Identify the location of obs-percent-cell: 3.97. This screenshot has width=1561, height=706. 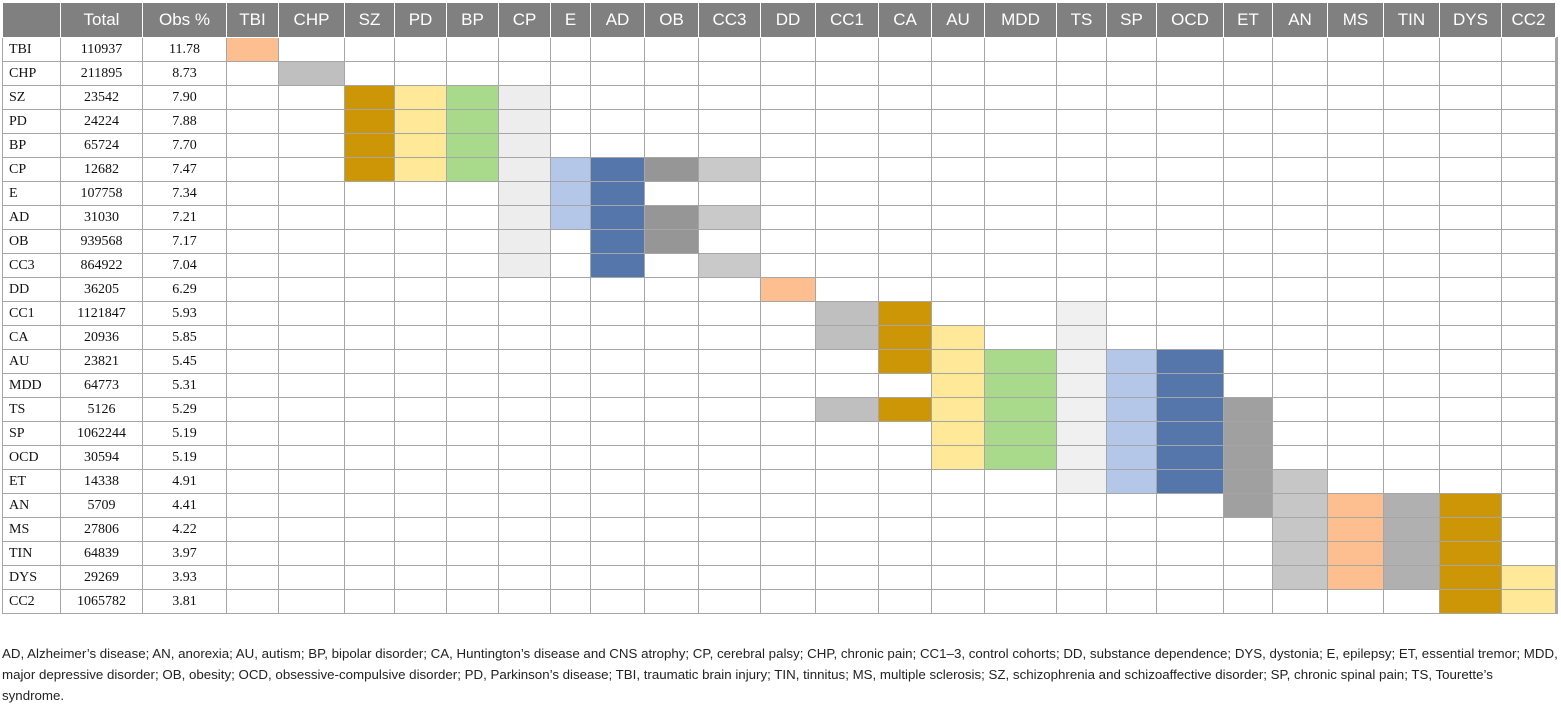
(184, 553).